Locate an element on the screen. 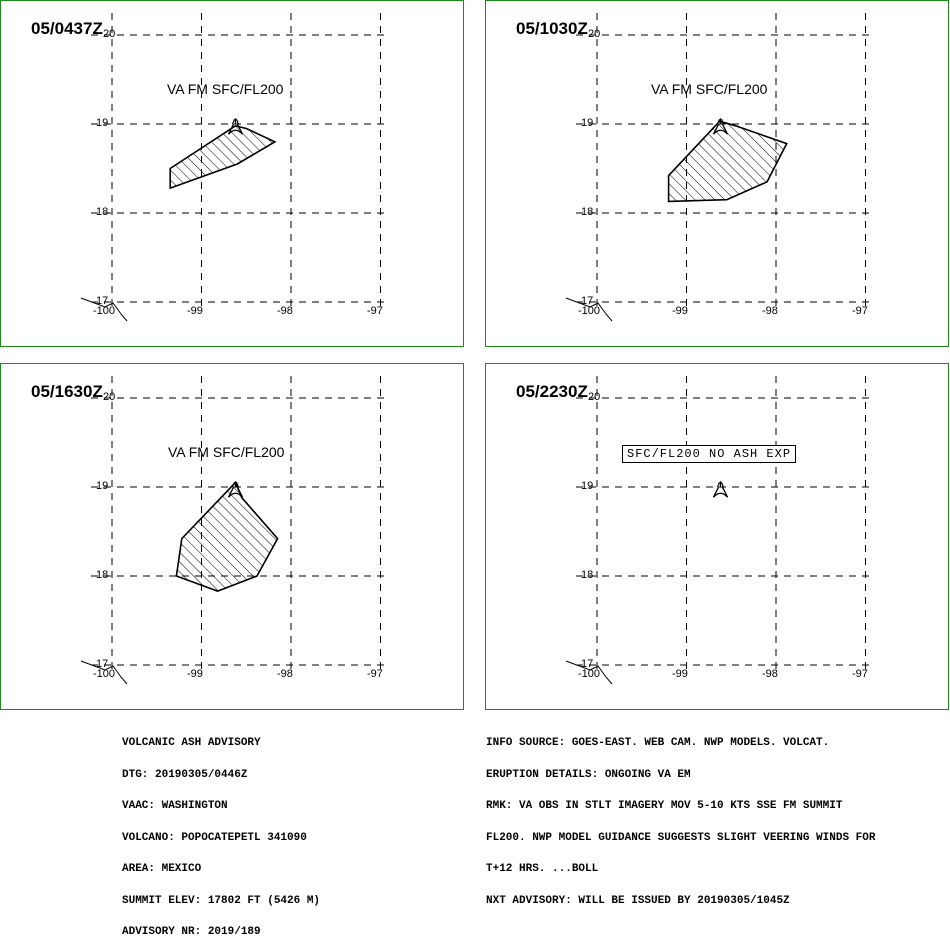  advisory-line: T+12 HRS. ...BOLL is located at coordinates (542, 869).